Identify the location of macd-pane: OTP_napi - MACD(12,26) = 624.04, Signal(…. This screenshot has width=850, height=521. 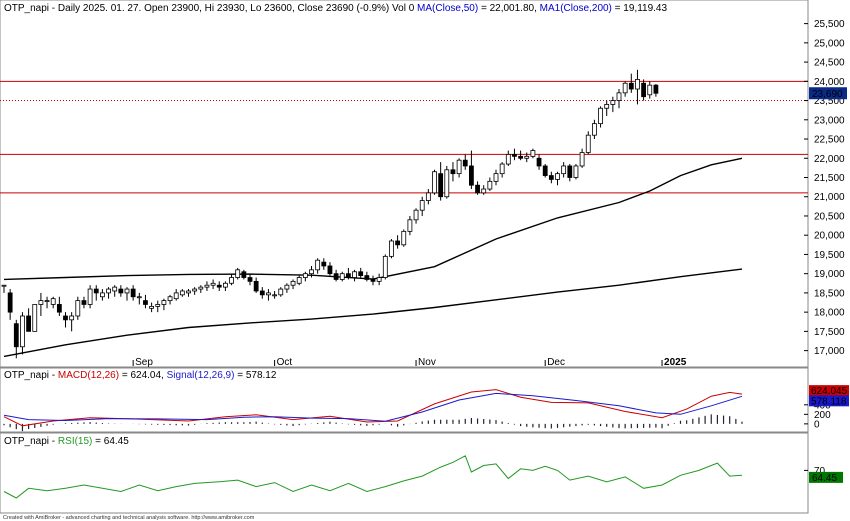
(424, 400).